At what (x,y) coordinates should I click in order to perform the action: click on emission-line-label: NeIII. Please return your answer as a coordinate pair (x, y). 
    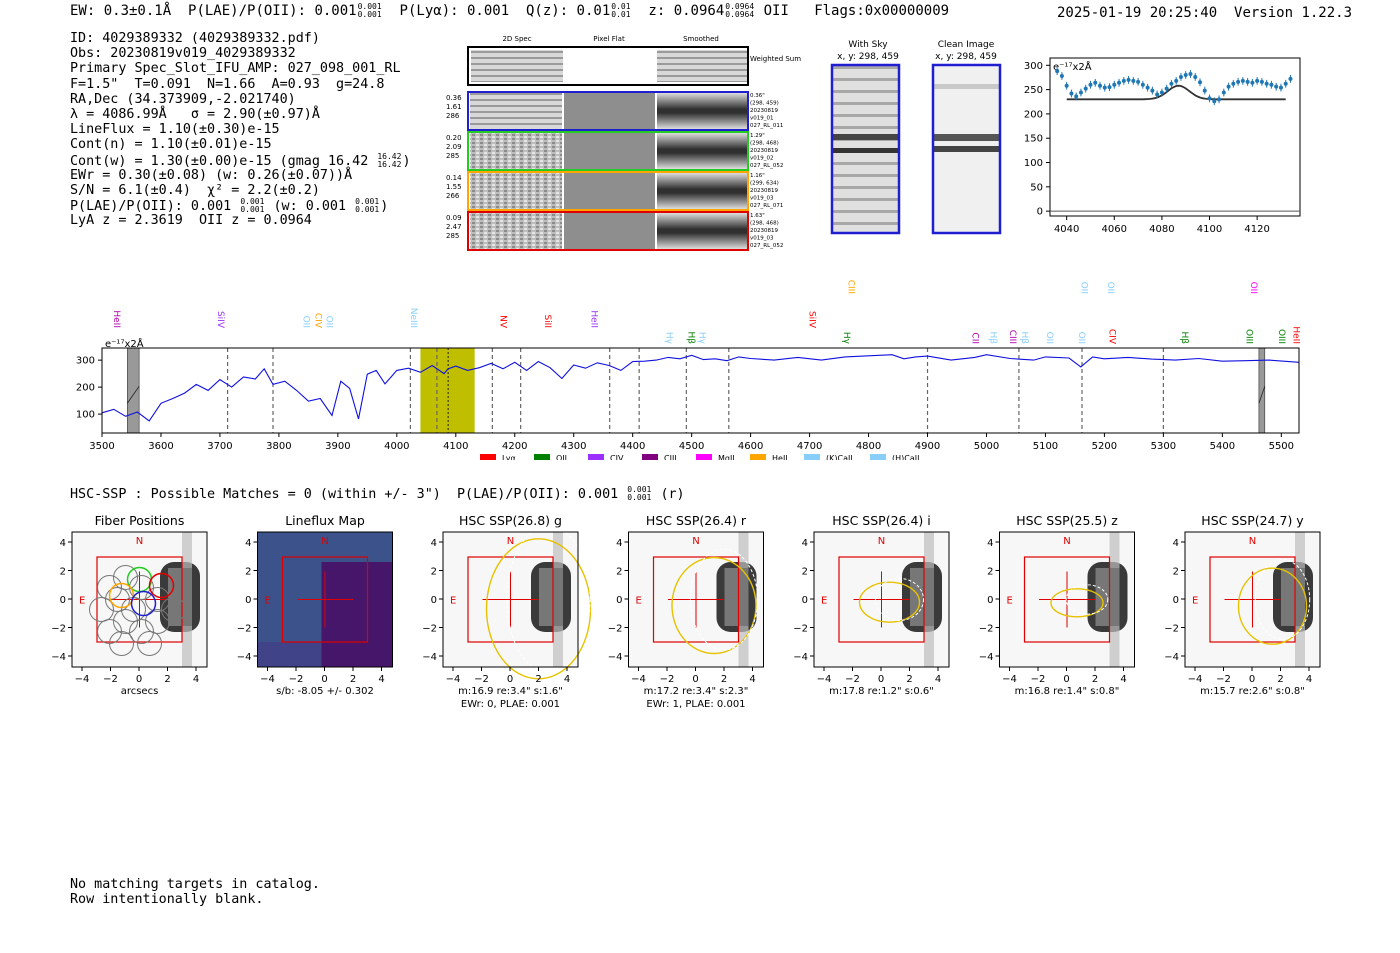
    Looking at the image, I should click on (413, 318).